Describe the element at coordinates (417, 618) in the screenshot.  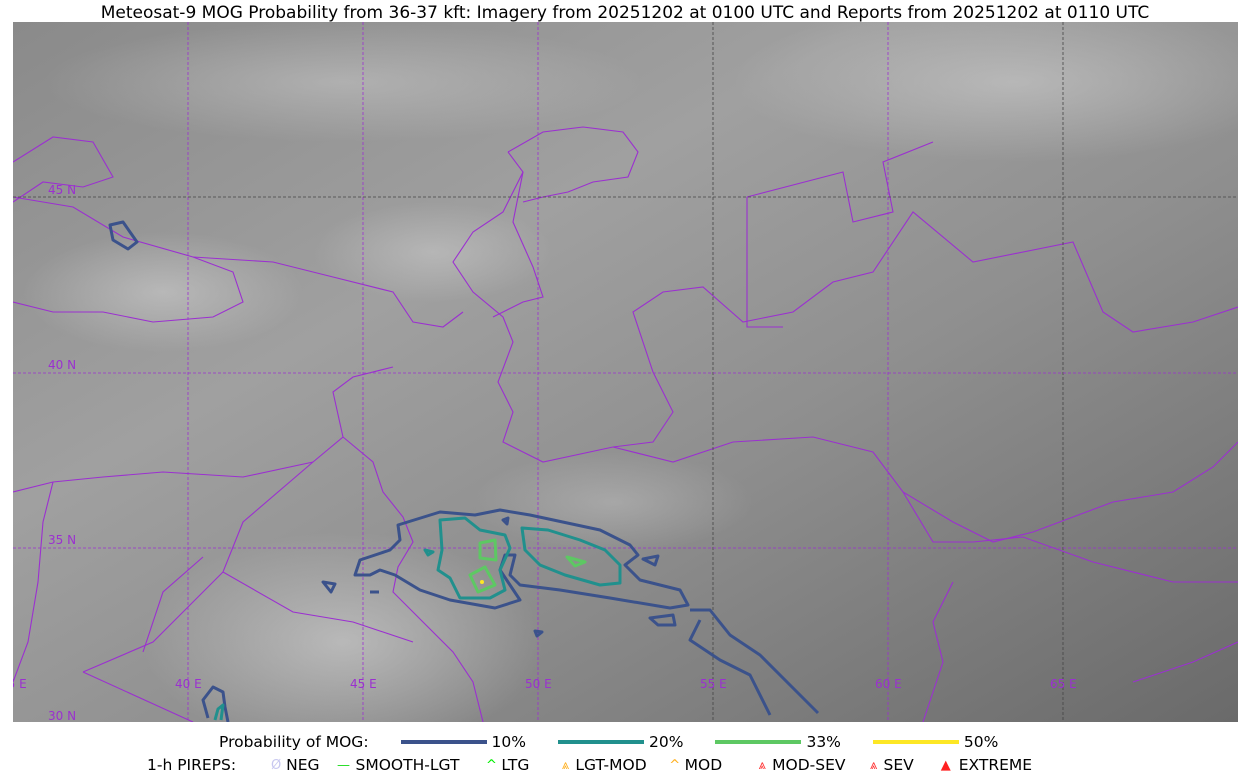
I see `contour-20pct` at that location.